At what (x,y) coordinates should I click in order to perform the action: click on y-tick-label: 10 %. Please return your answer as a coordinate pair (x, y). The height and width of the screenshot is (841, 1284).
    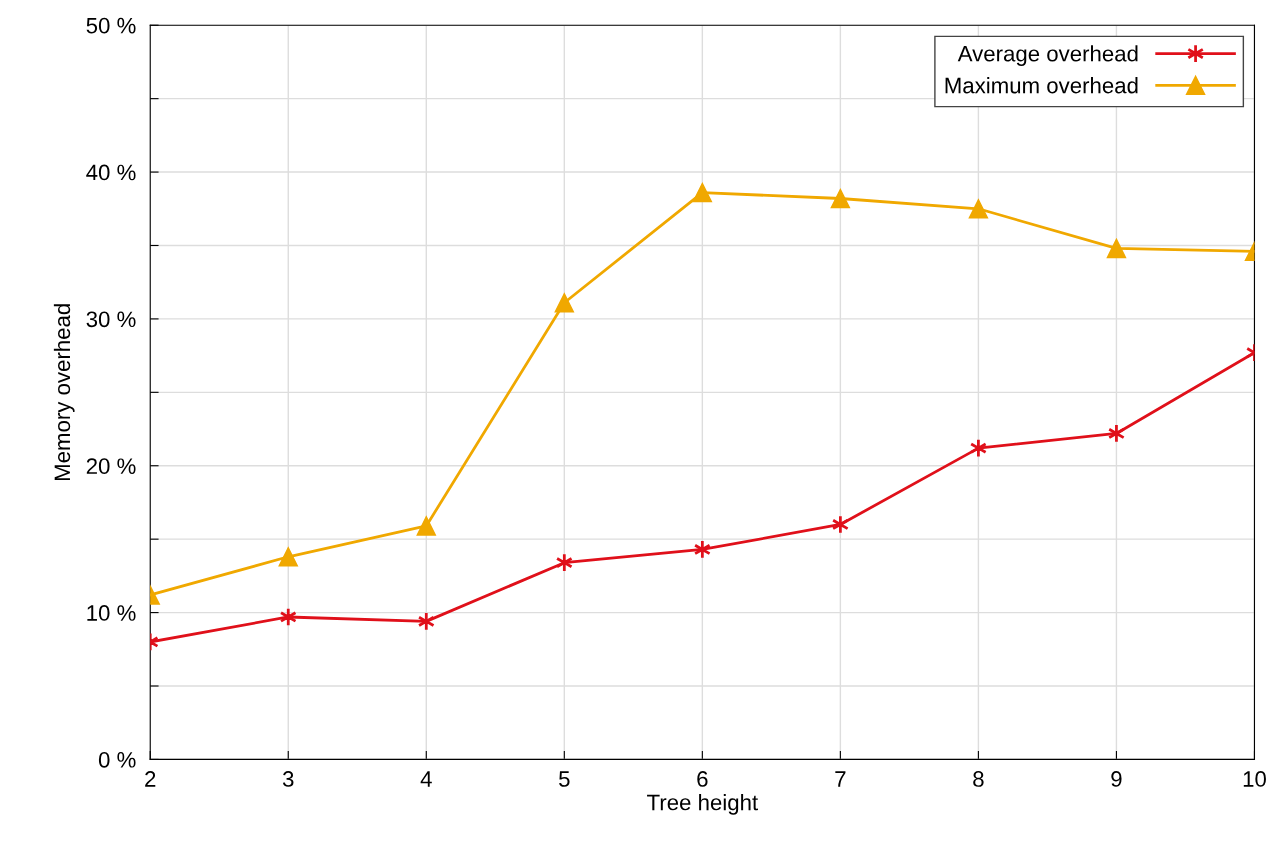
    Looking at the image, I should click on (111, 613).